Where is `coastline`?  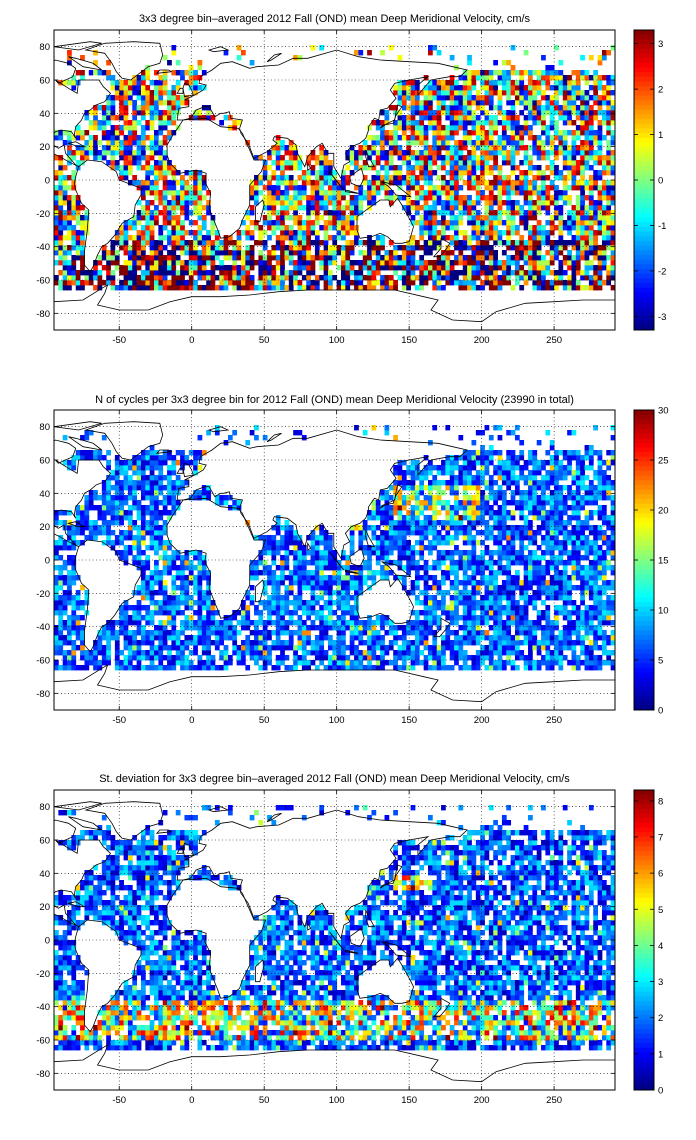 coastline is located at coordinates (334, 307).